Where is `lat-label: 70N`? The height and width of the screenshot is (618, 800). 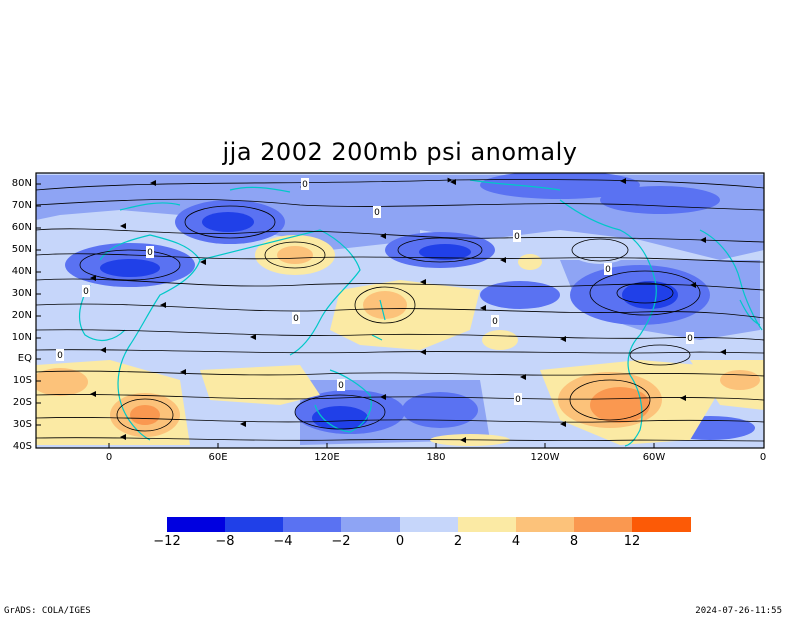
lat-label: 70N is located at coordinates (21, 205).